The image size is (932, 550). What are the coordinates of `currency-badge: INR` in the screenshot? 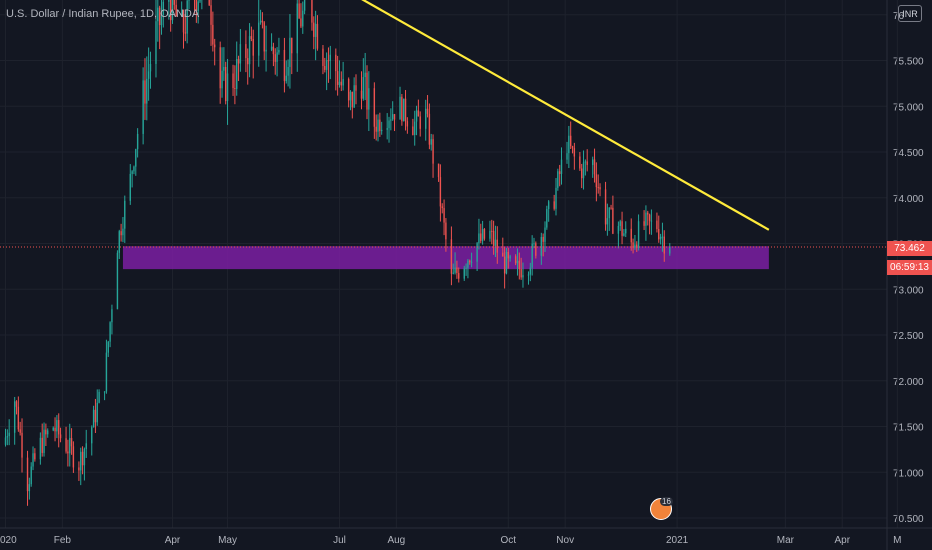 It's located at (910, 13).